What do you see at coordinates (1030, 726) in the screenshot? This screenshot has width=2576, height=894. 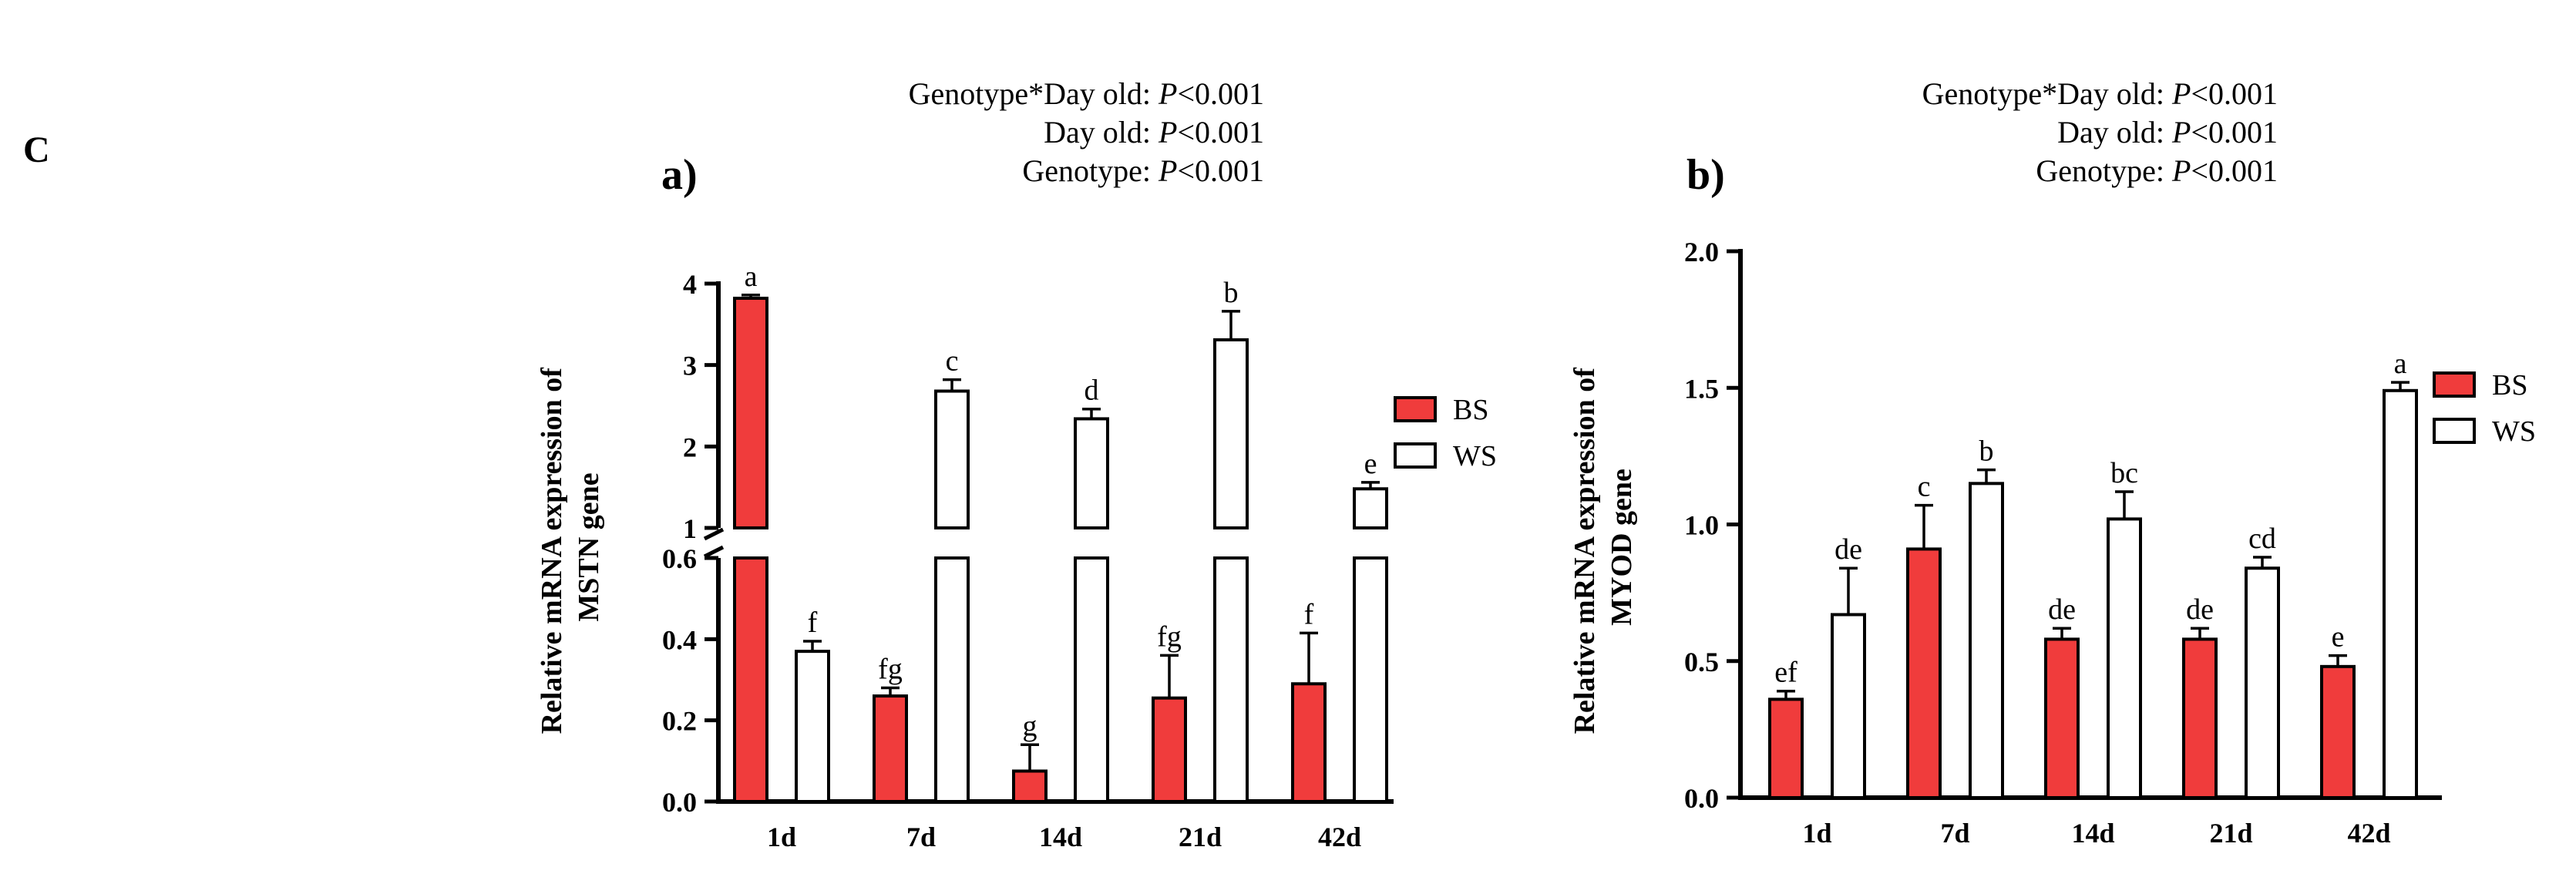 I see `significance-letter: g` at bounding box center [1030, 726].